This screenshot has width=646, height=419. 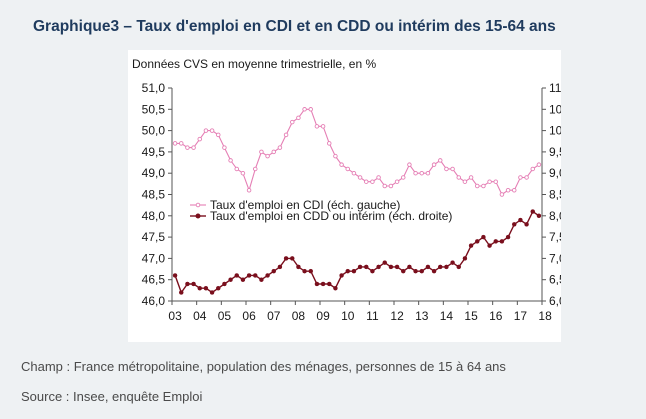 I want to click on x-tick-label: 16, so click(x=496, y=316).